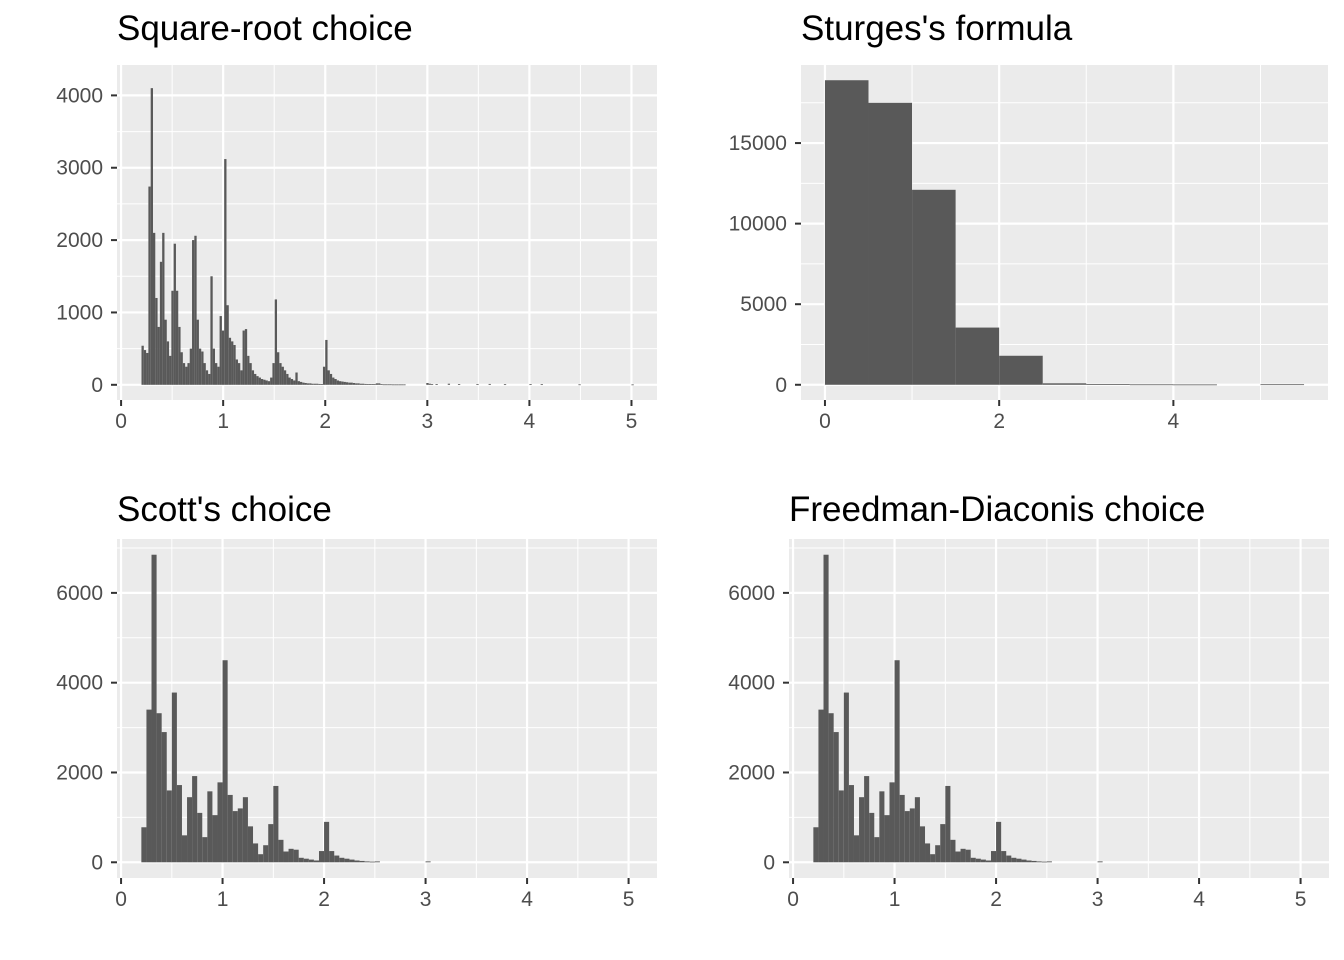 The height and width of the screenshot is (960, 1344). Describe the element at coordinates (79, 683) in the screenshot. I see `y-tick-label: 4000` at that location.